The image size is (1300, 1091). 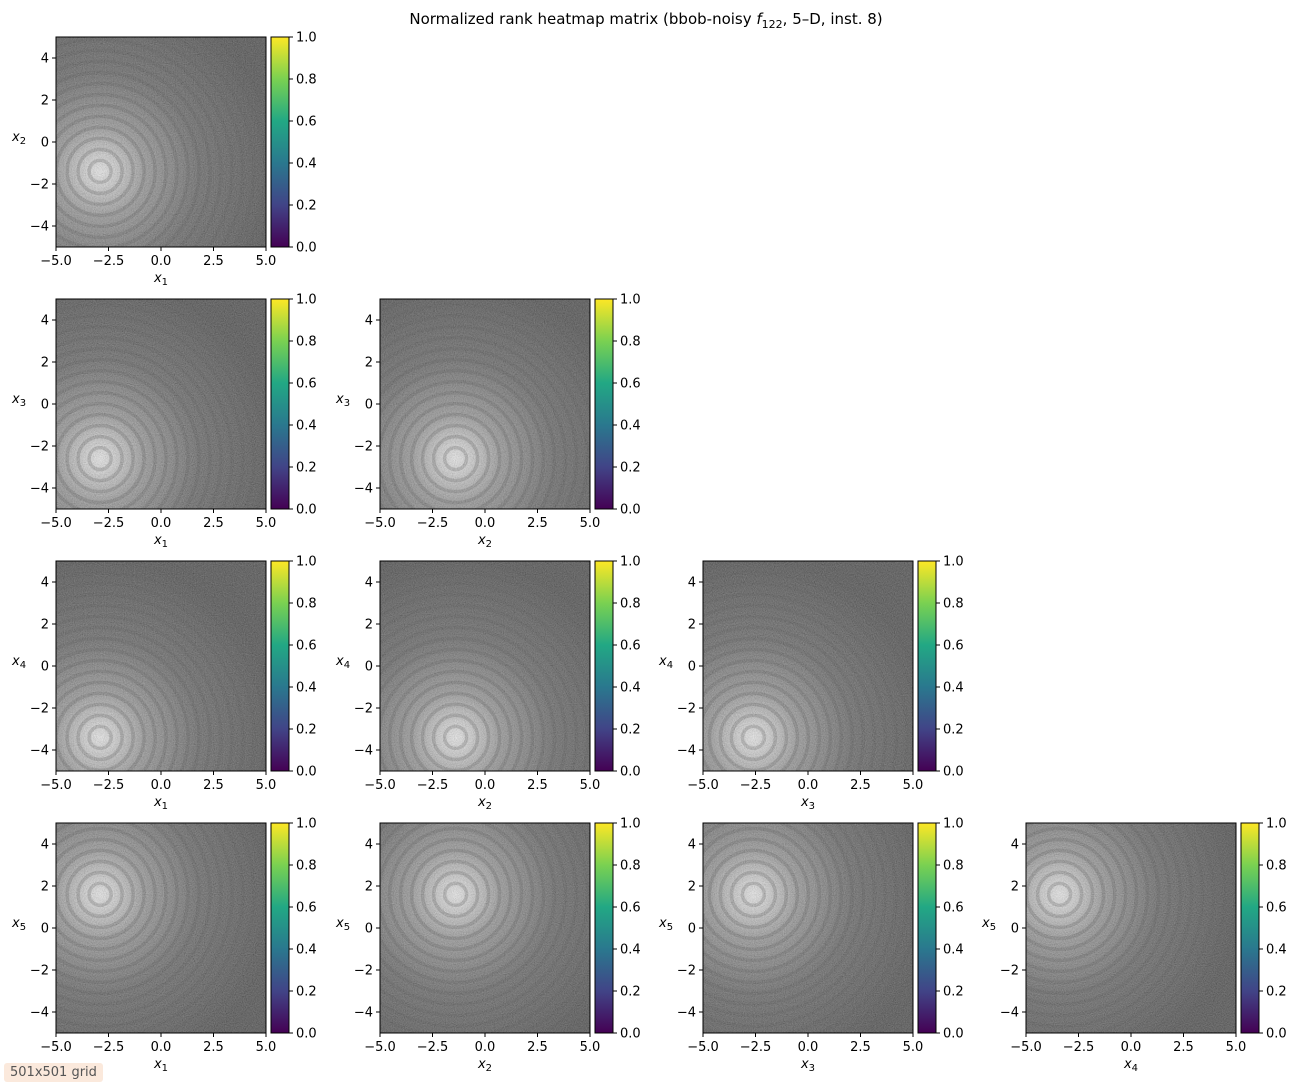 I want to click on y-axis-label: x4, so click(x=665, y=662).